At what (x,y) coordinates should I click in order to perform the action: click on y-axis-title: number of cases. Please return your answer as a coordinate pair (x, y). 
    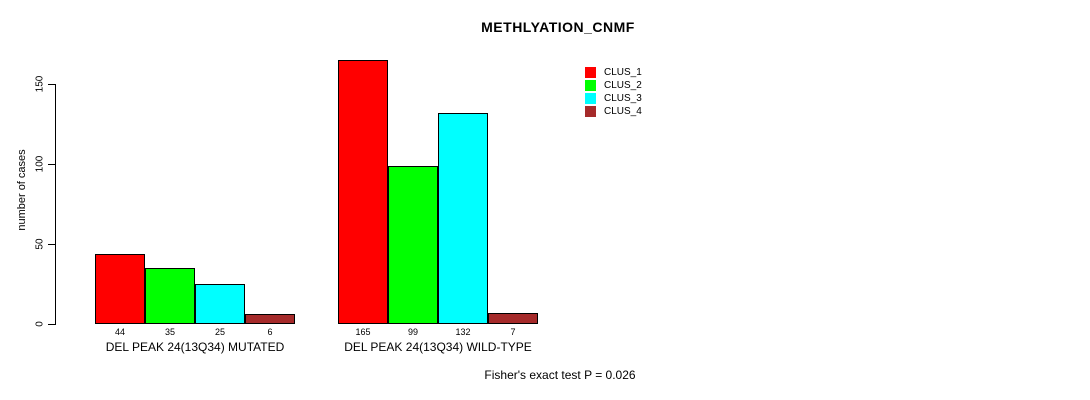
    Looking at the image, I should click on (22, 190).